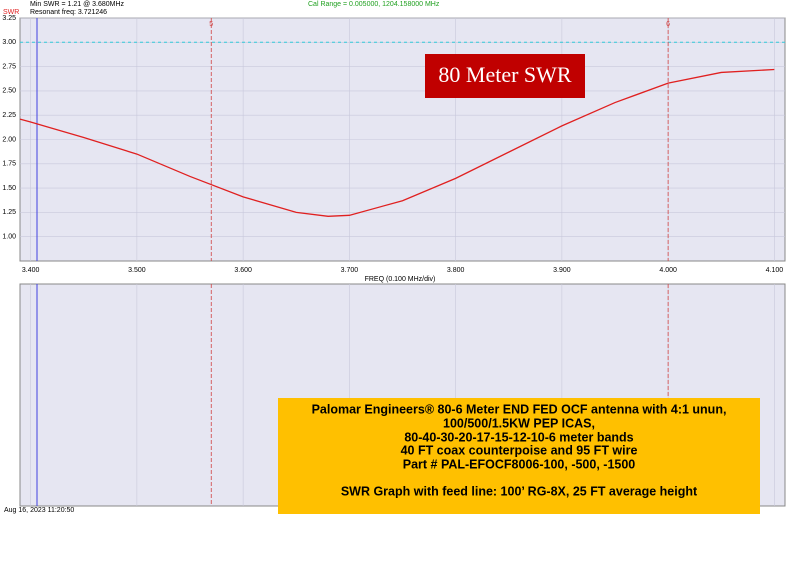  What do you see at coordinates (39, 510) in the screenshot?
I see `timestamp: Aug 16, 2023 11:20:50` at bounding box center [39, 510].